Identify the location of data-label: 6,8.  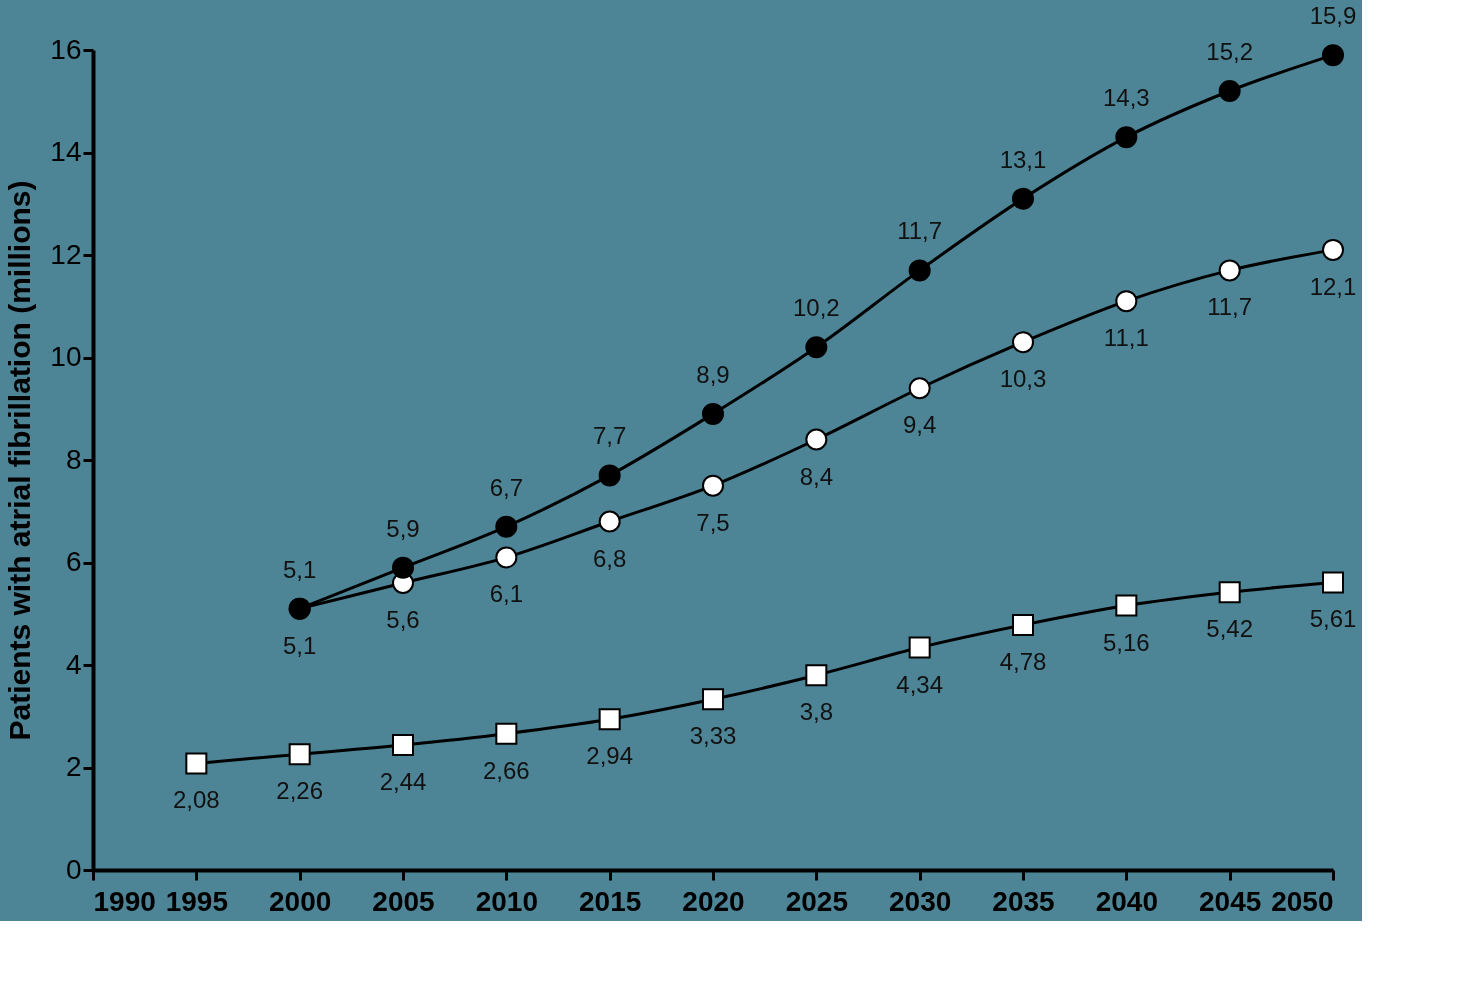
(609, 558).